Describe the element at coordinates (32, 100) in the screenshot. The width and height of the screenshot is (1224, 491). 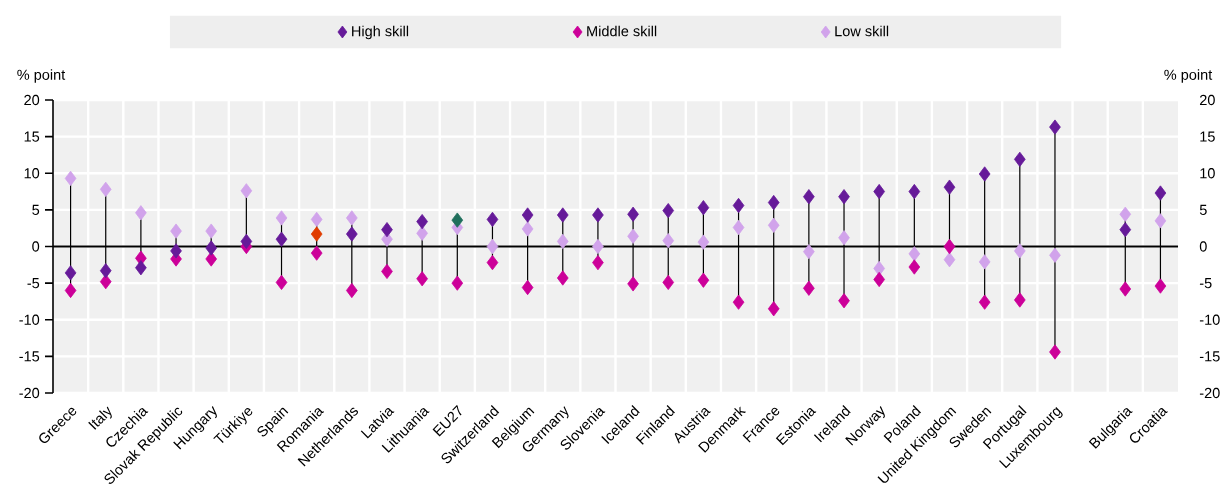
I see `y-tick-label: 20` at that location.